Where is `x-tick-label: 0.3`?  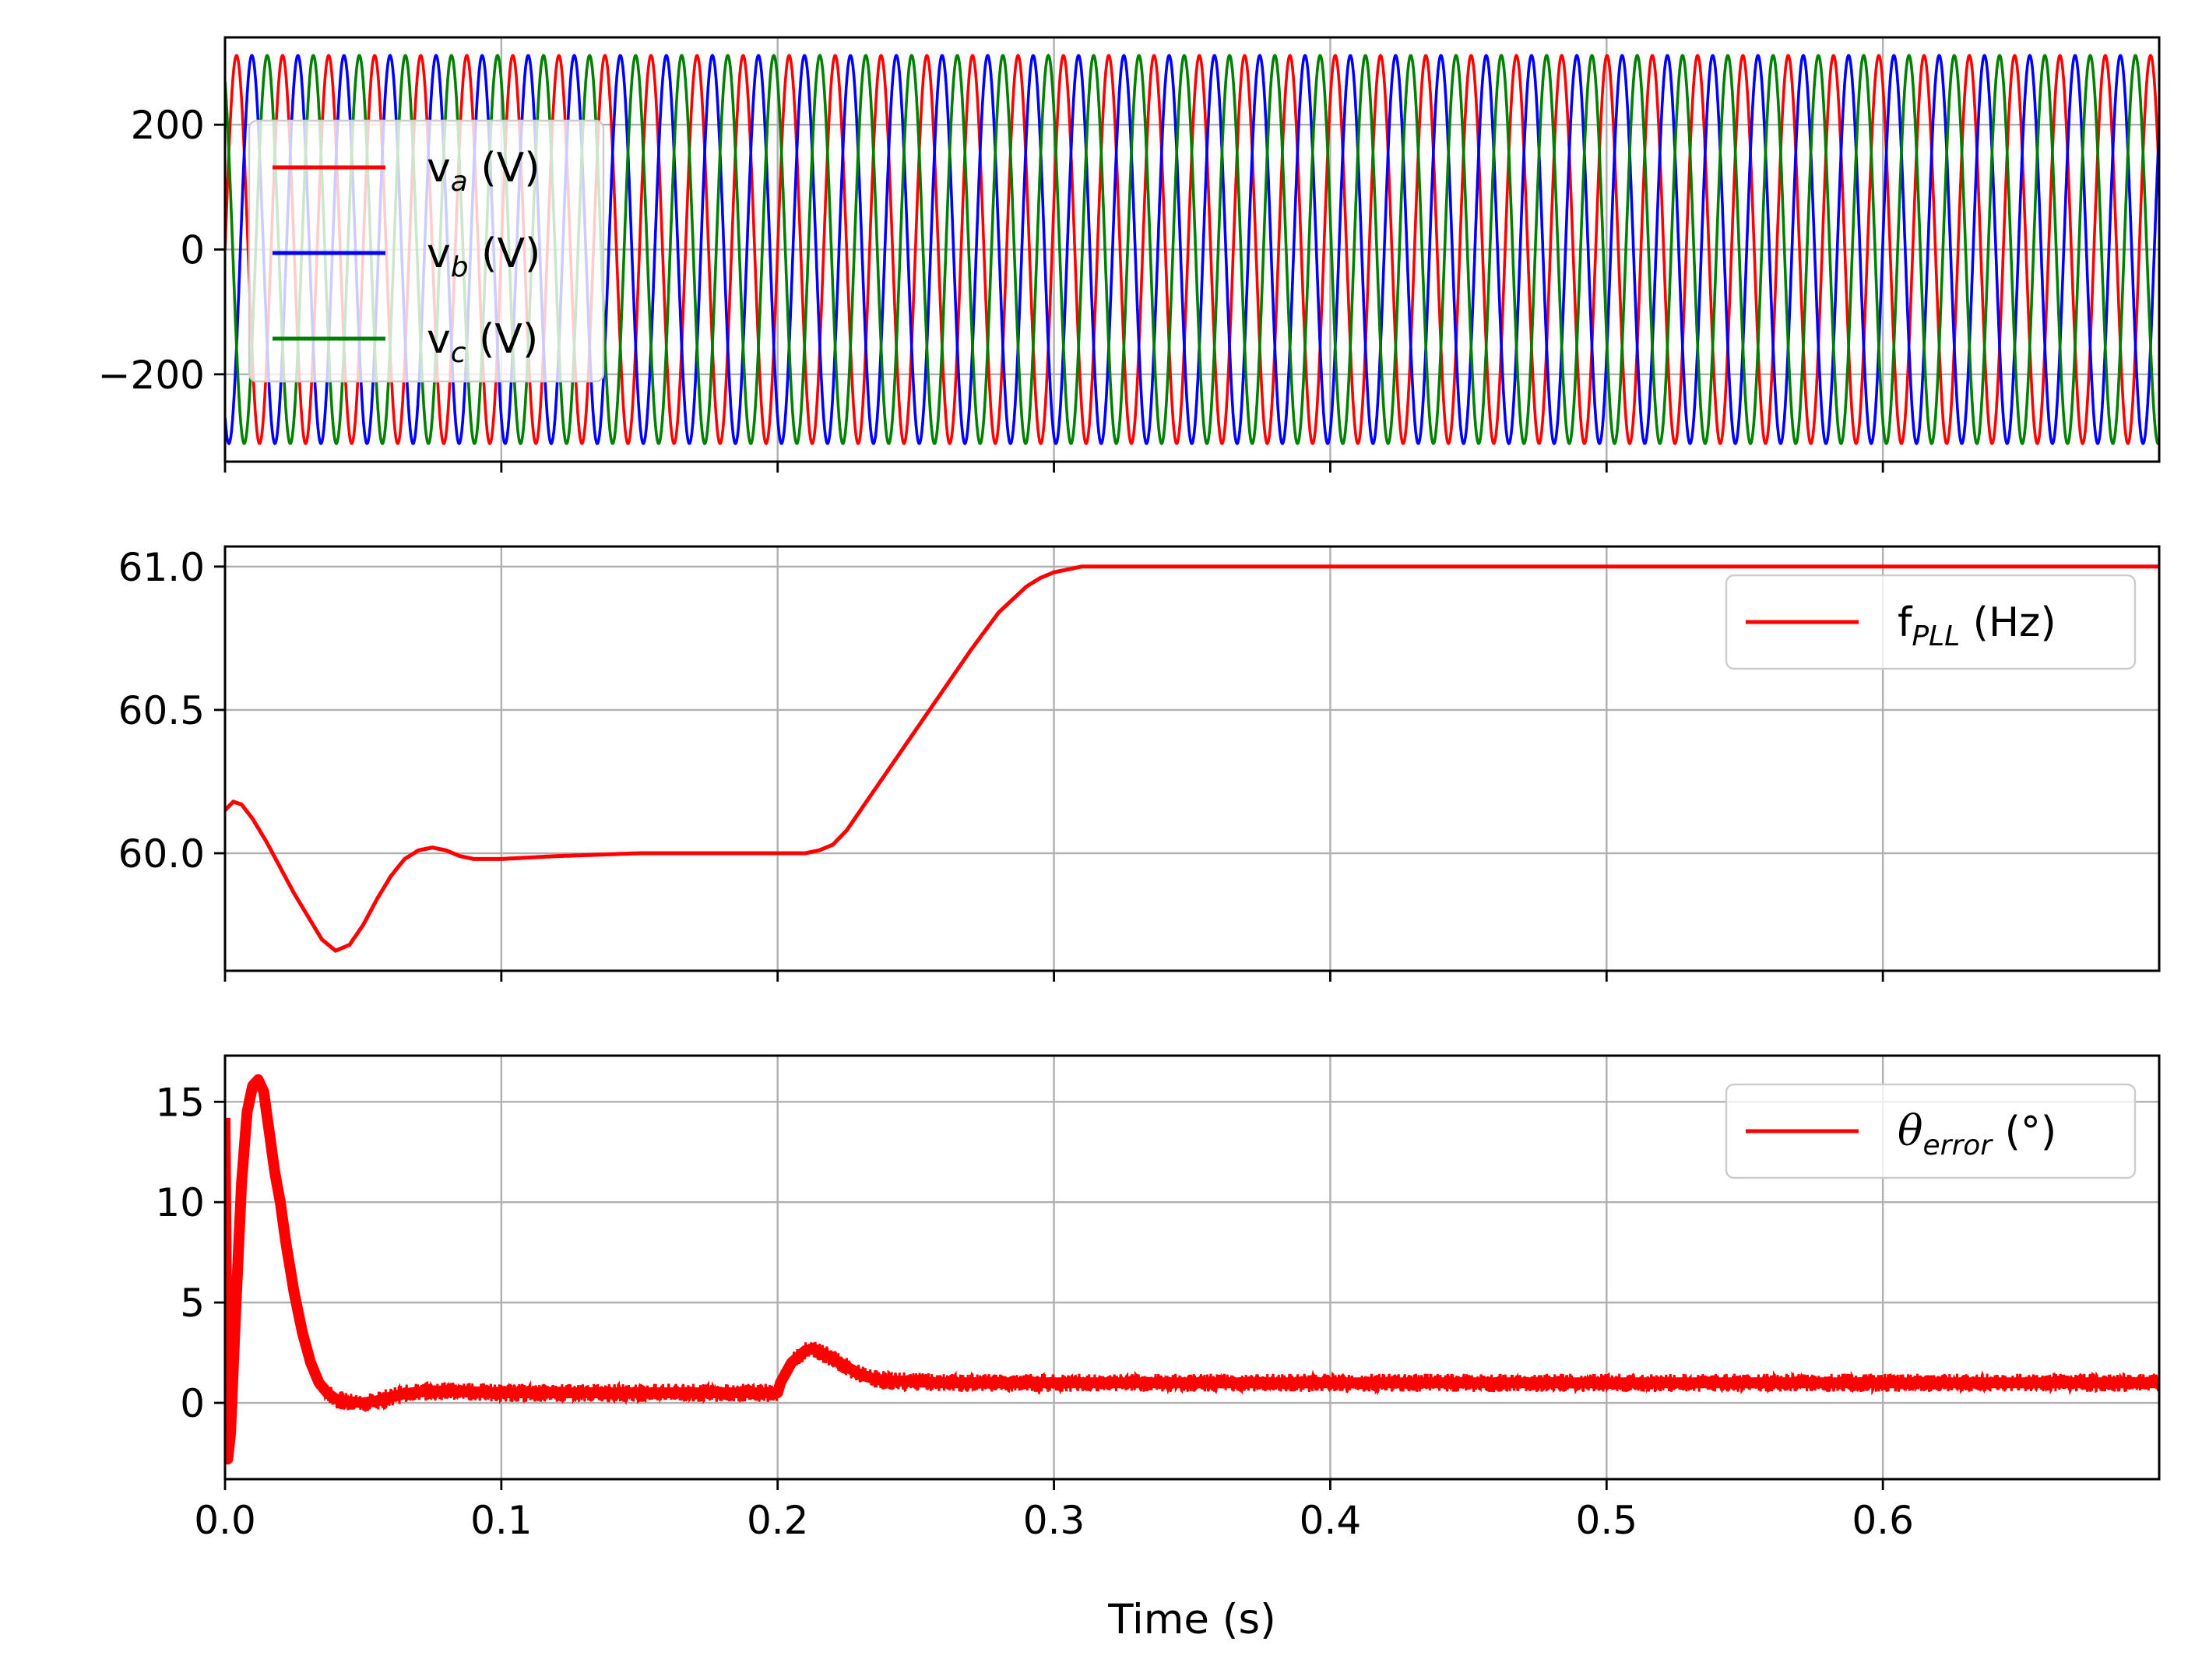
x-tick-label: 0.3 is located at coordinates (1054, 1521).